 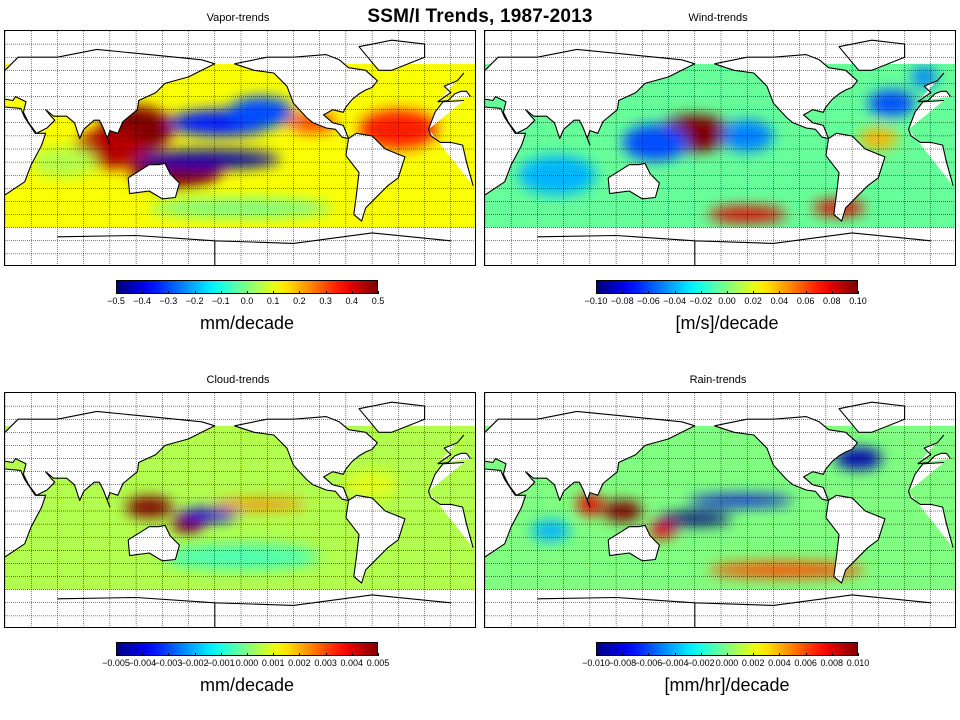 I want to click on colorbar-tick-label: −0.3, so click(x=168, y=301).